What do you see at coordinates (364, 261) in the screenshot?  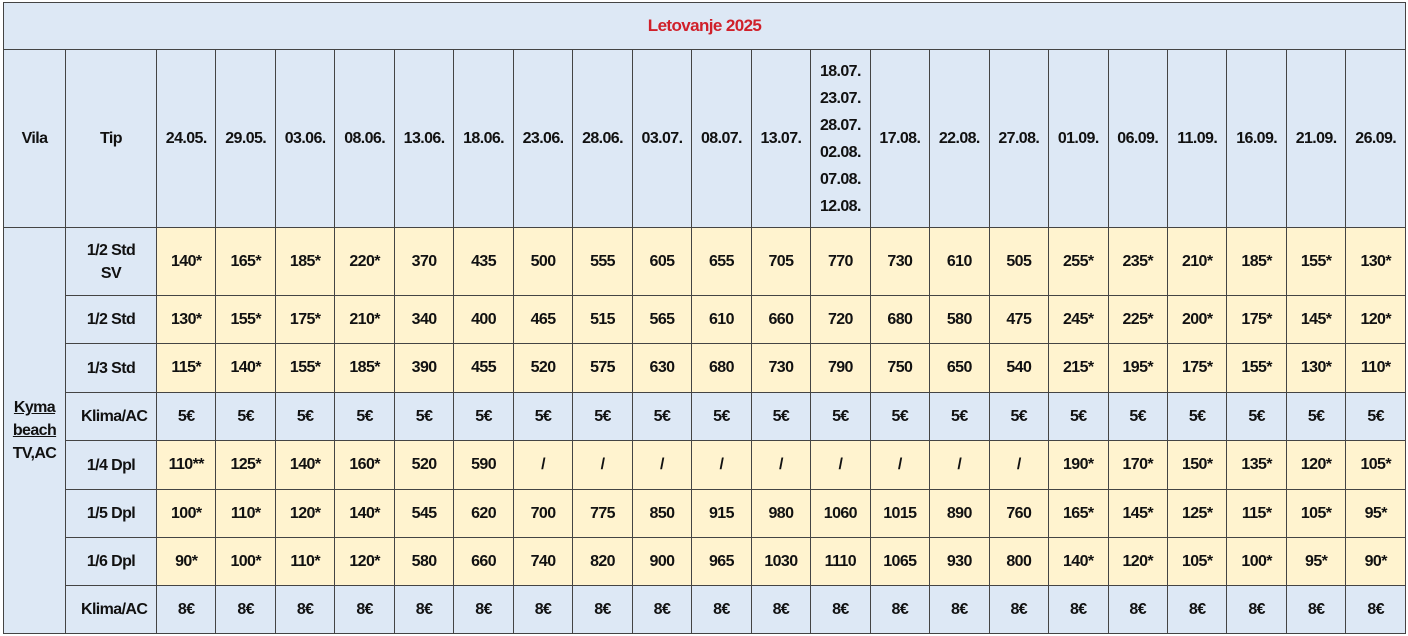 I see `price-cell: 220*` at bounding box center [364, 261].